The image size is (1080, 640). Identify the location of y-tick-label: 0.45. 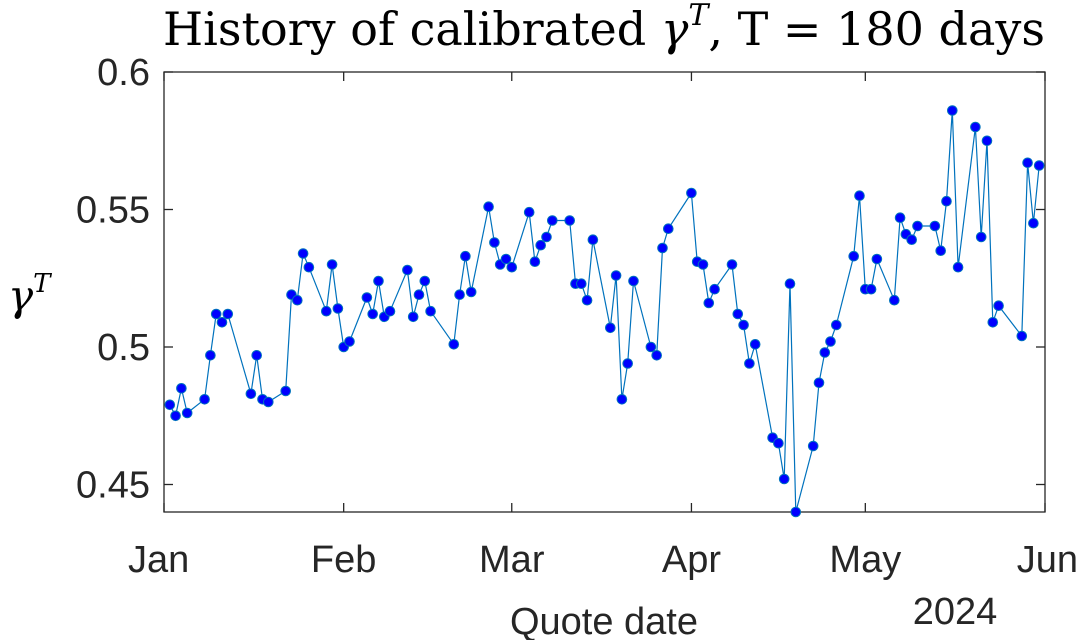
(113, 486).